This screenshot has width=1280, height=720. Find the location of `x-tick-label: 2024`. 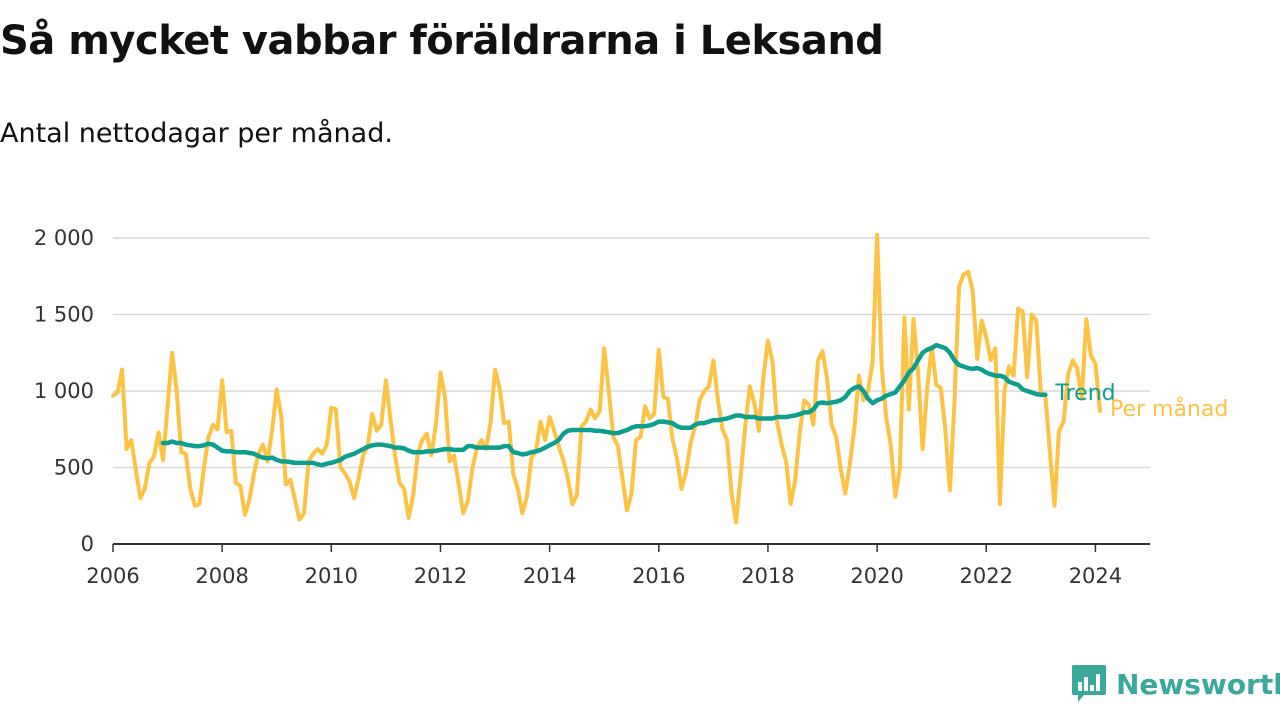

x-tick-label: 2024 is located at coordinates (1095, 576).